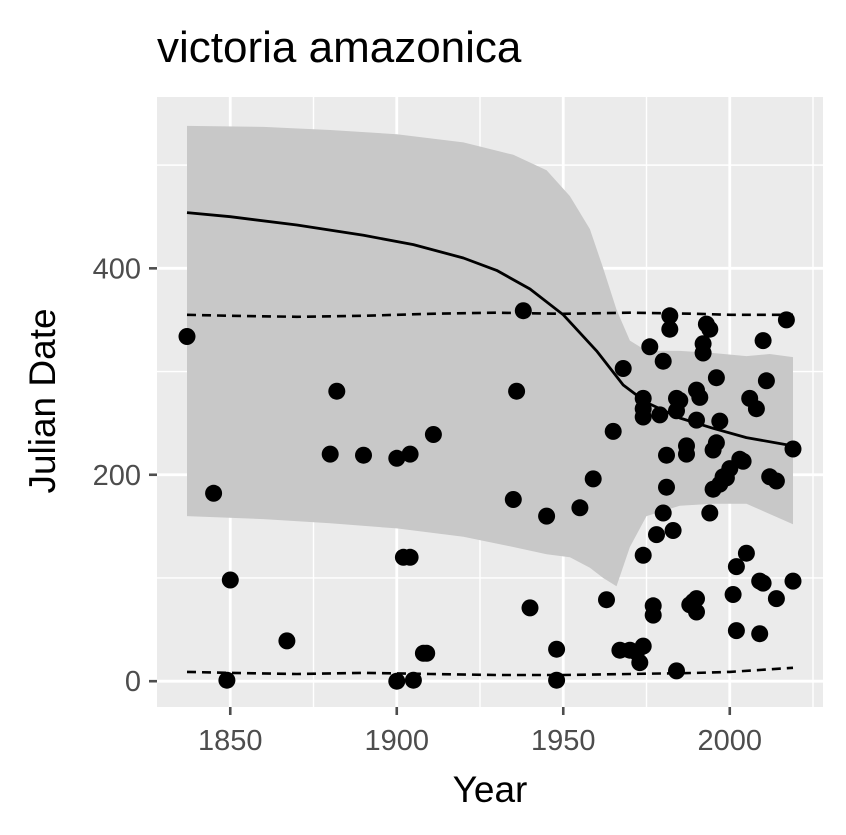 The height and width of the screenshot is (835, 846). What do you see at coordinates (339, 47) in the screenshot?
I see `chart-title: victoria amazonica` at bounding box center [339, 47].